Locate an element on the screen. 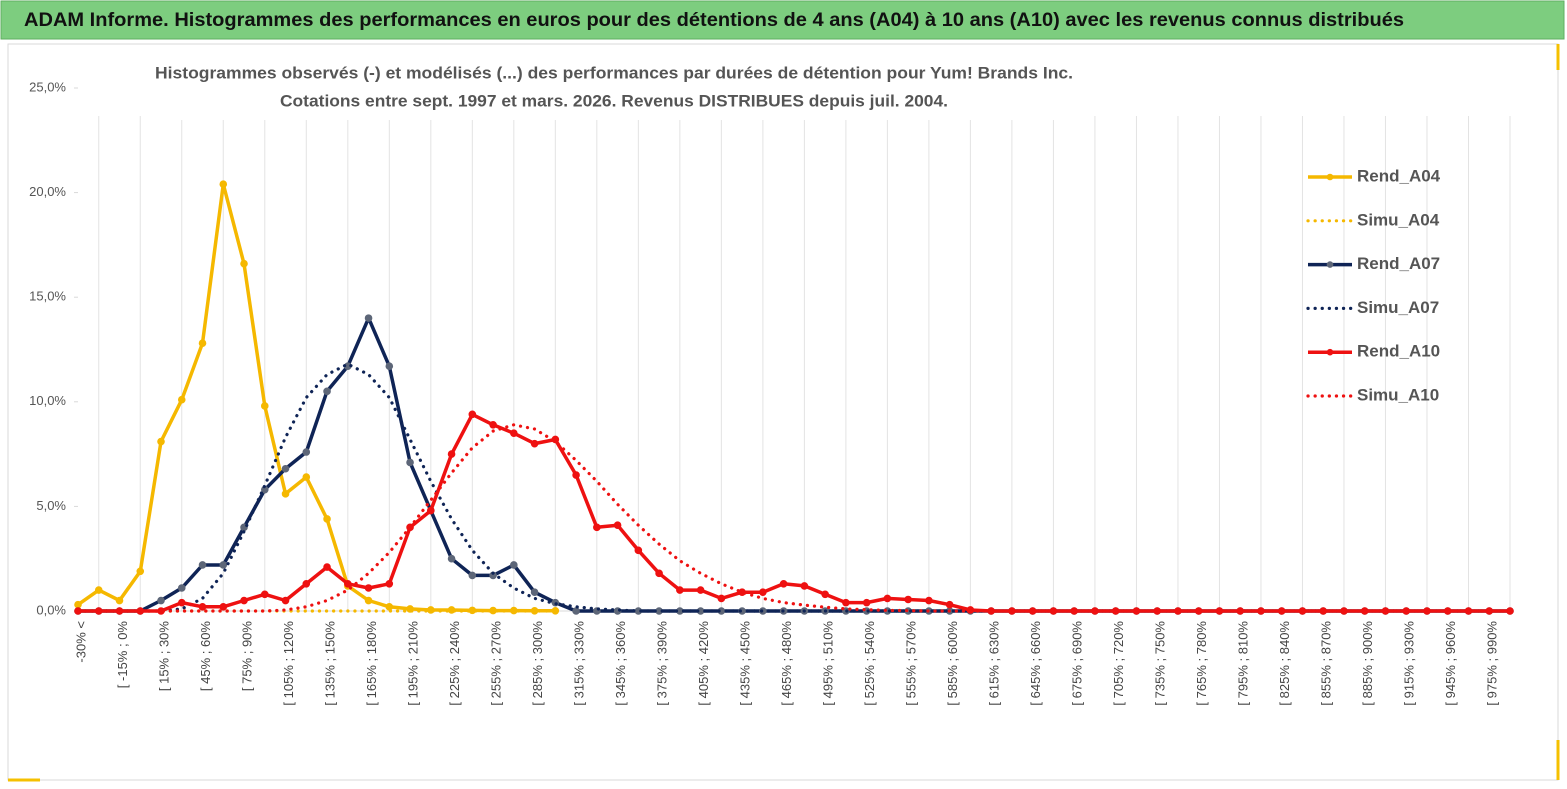 The width and height of the screenshot is (1567, 789). legend-label: Simu_A10 is located at coordinates (1398, 394).